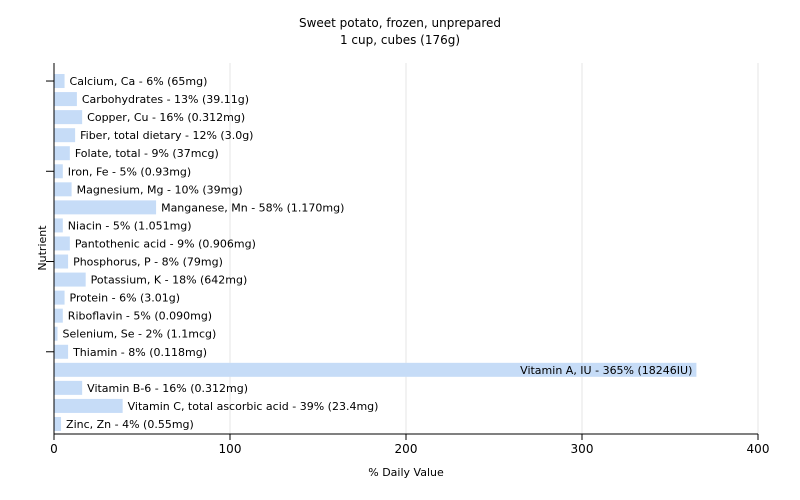 The image size is (800, 500). I want to click on bar-label: Fiber, total dietary - 12% (3.0g), so click(166, 135).